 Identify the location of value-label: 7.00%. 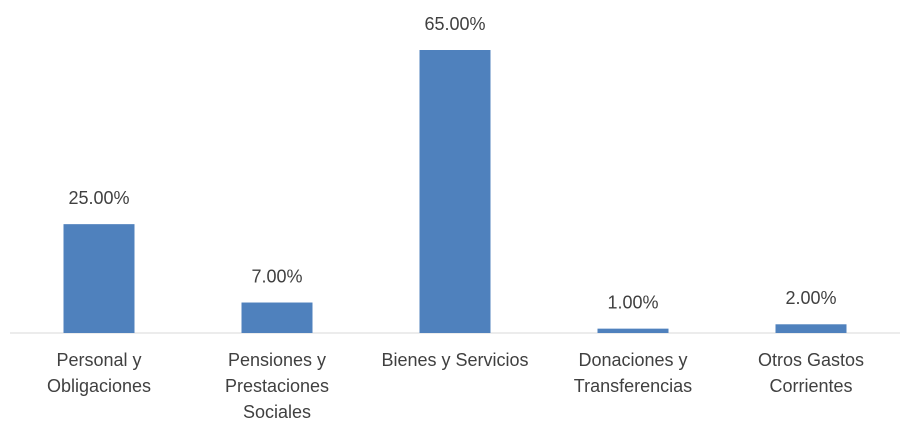
(276, 276).